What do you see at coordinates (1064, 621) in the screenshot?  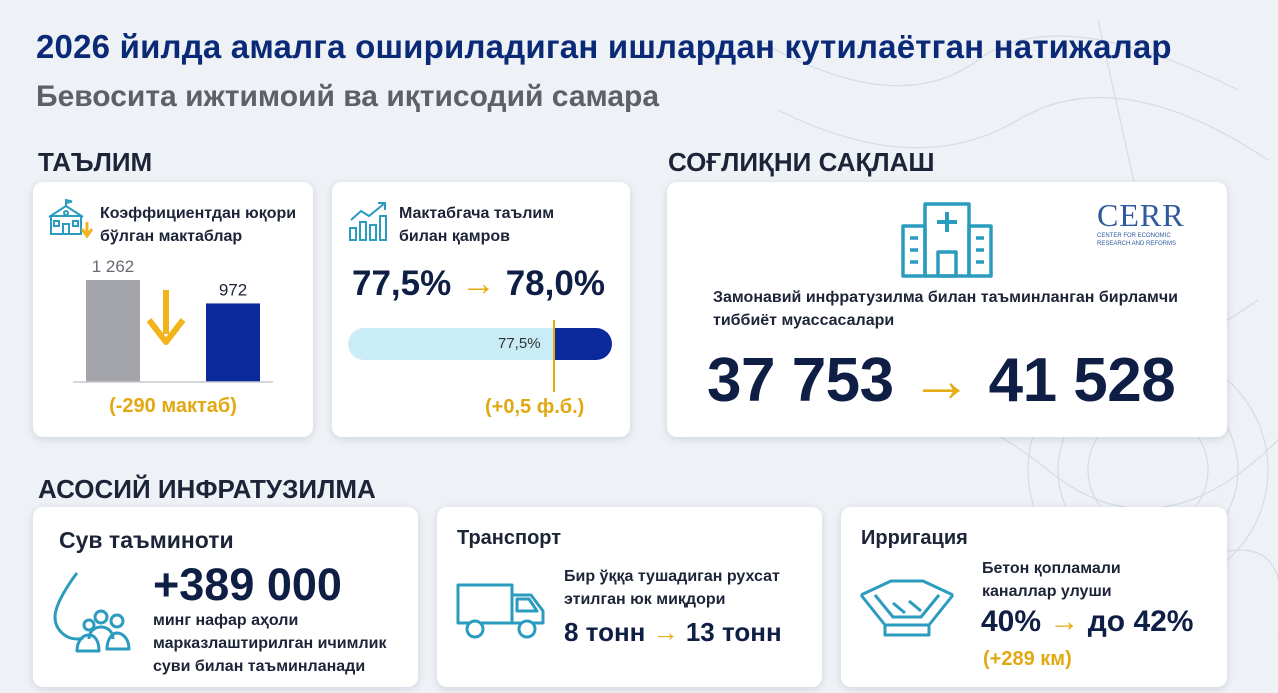 I see `irrigation-arrow: →` at bounding box center [1064, 621].